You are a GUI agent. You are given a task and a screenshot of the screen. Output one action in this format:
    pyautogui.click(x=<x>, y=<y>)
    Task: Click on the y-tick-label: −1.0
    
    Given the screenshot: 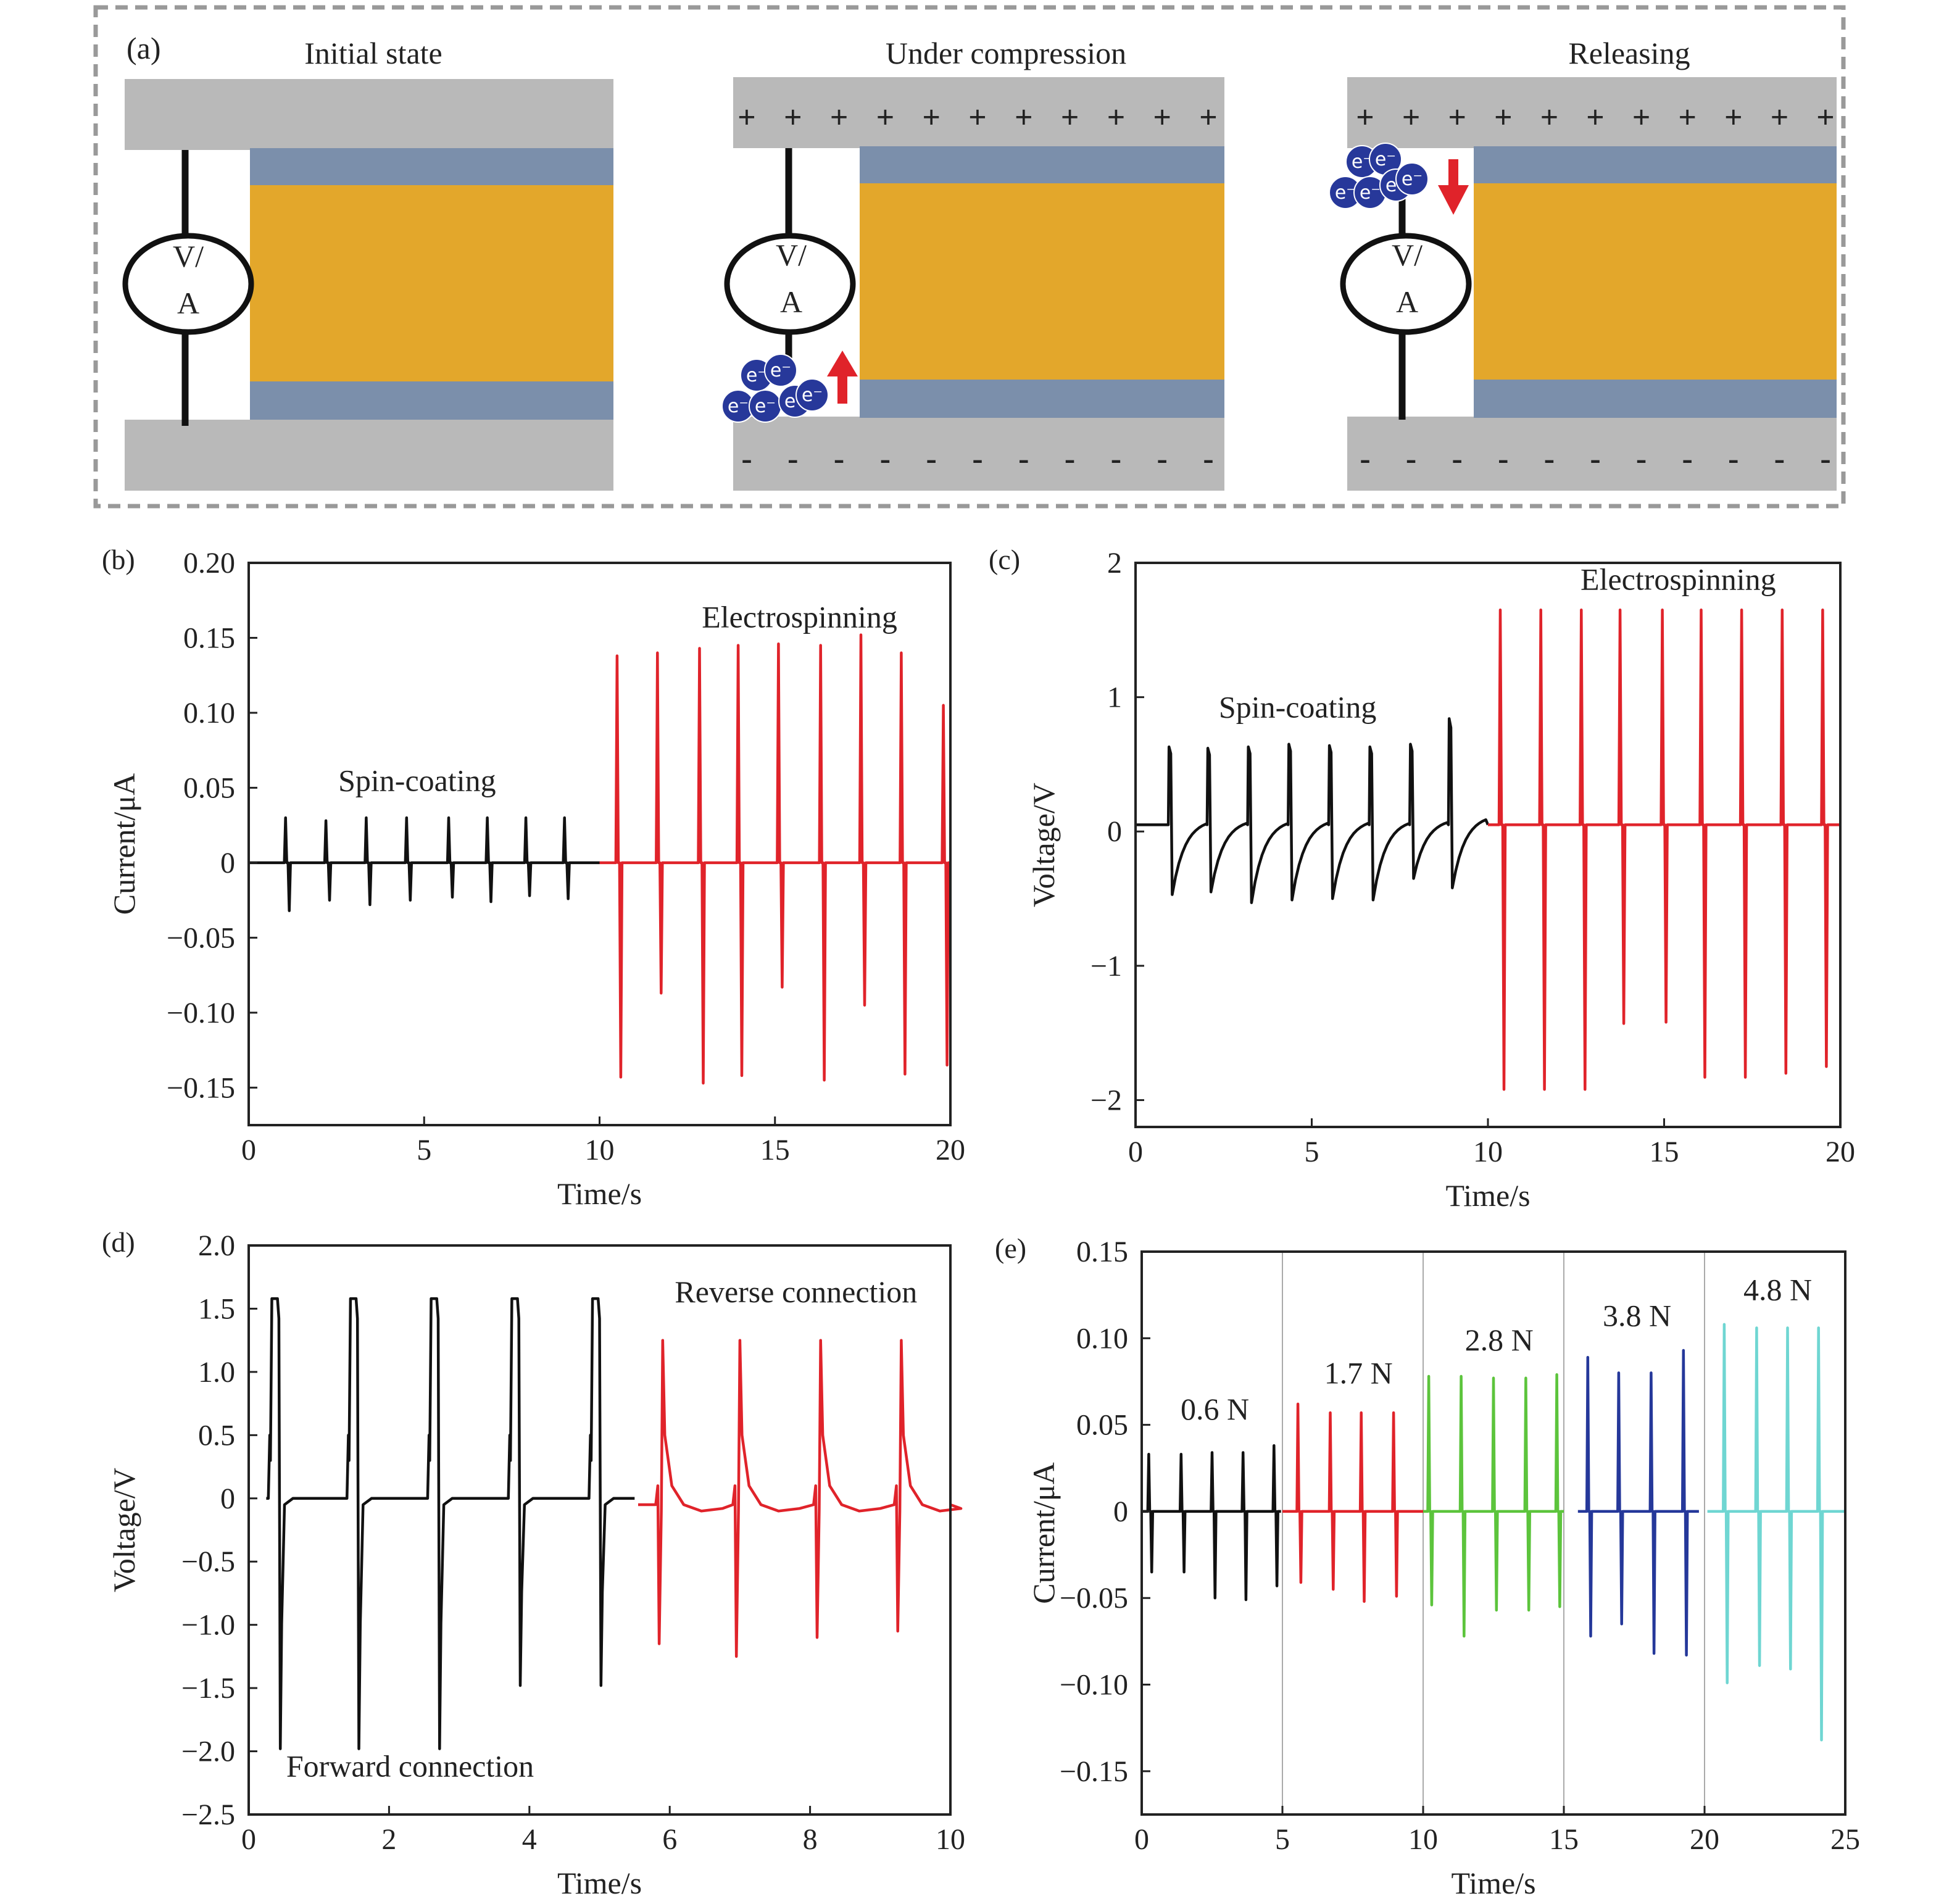 What is the action you would take?
    pyautogui.click(x=208, y=1625)
    